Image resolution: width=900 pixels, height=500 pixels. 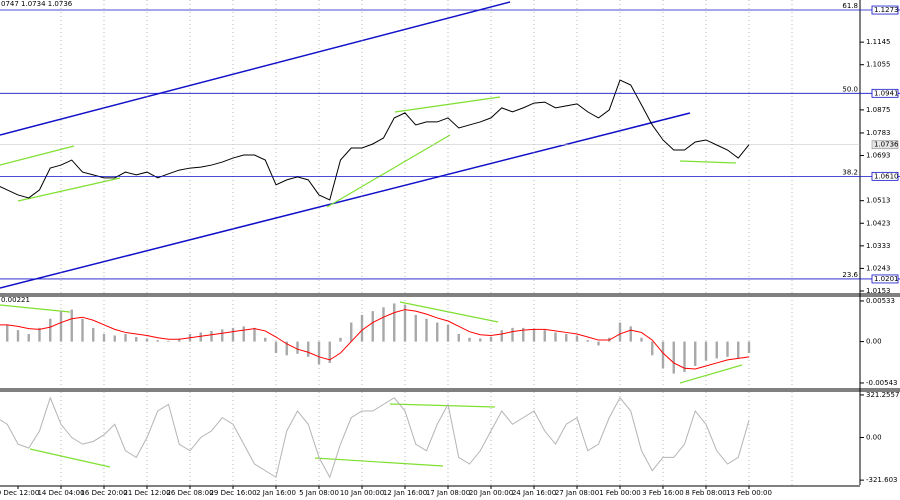 What do you see at coordinates (881, 383) in the screenshot?
I see `y-tick-label: -0.00543` at bounding box center [881, 383].